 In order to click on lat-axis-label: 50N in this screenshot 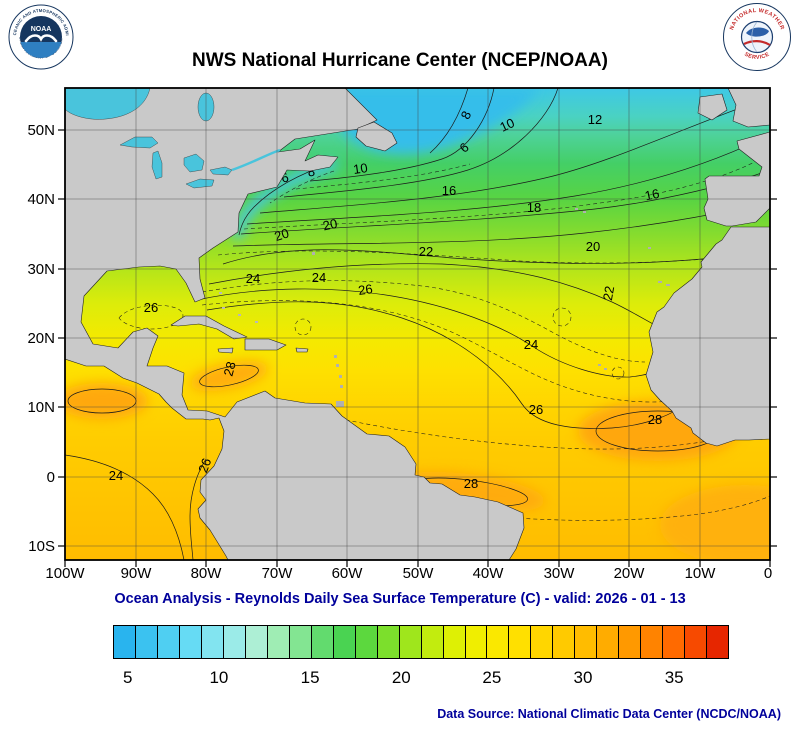, I will do `click(41, 130)`.